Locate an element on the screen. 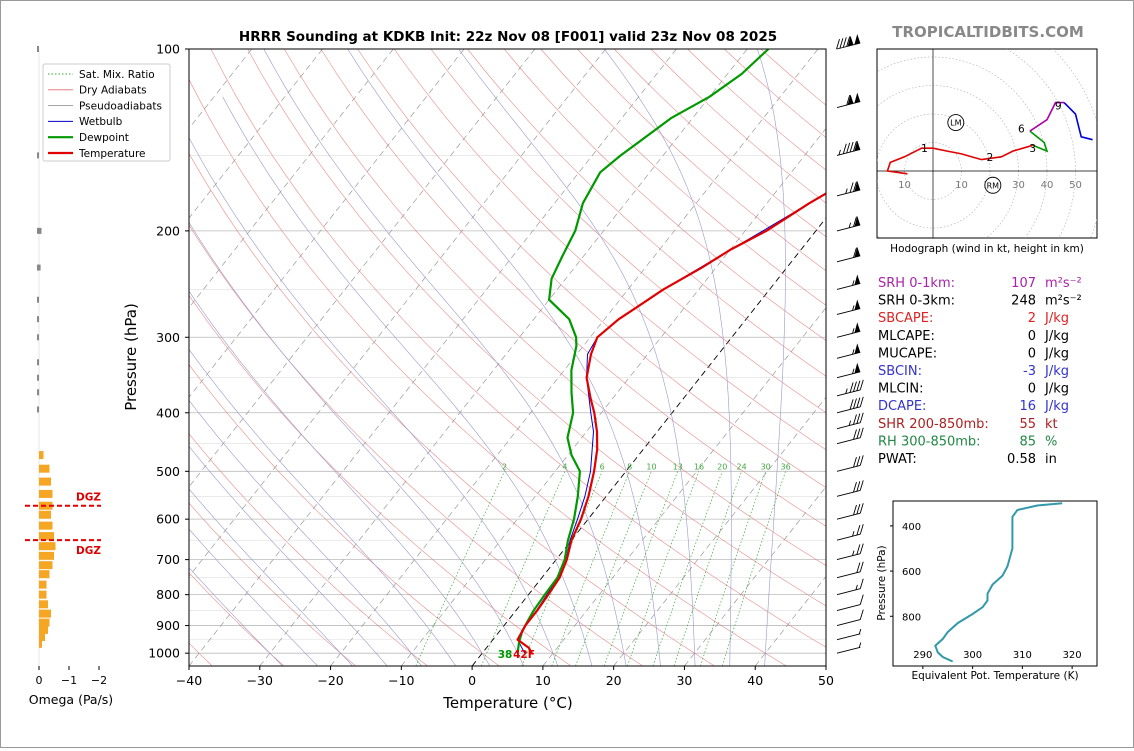 The image size is (1134, 751). index-label: MUCAPE: is located at coordinates (907, 353).